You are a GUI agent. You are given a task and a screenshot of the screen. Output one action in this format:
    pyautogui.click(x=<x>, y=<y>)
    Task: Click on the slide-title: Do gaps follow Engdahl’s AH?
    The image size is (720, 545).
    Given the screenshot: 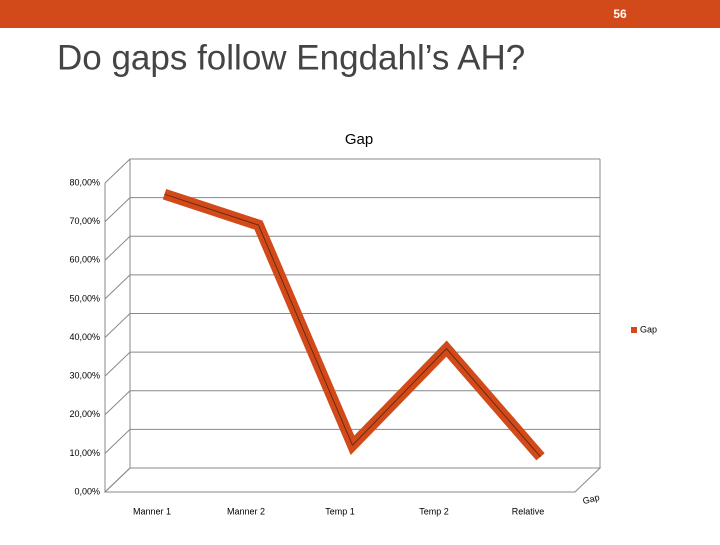 What is the action you would take?
    pyautogui.click(x=291, y=57)
    